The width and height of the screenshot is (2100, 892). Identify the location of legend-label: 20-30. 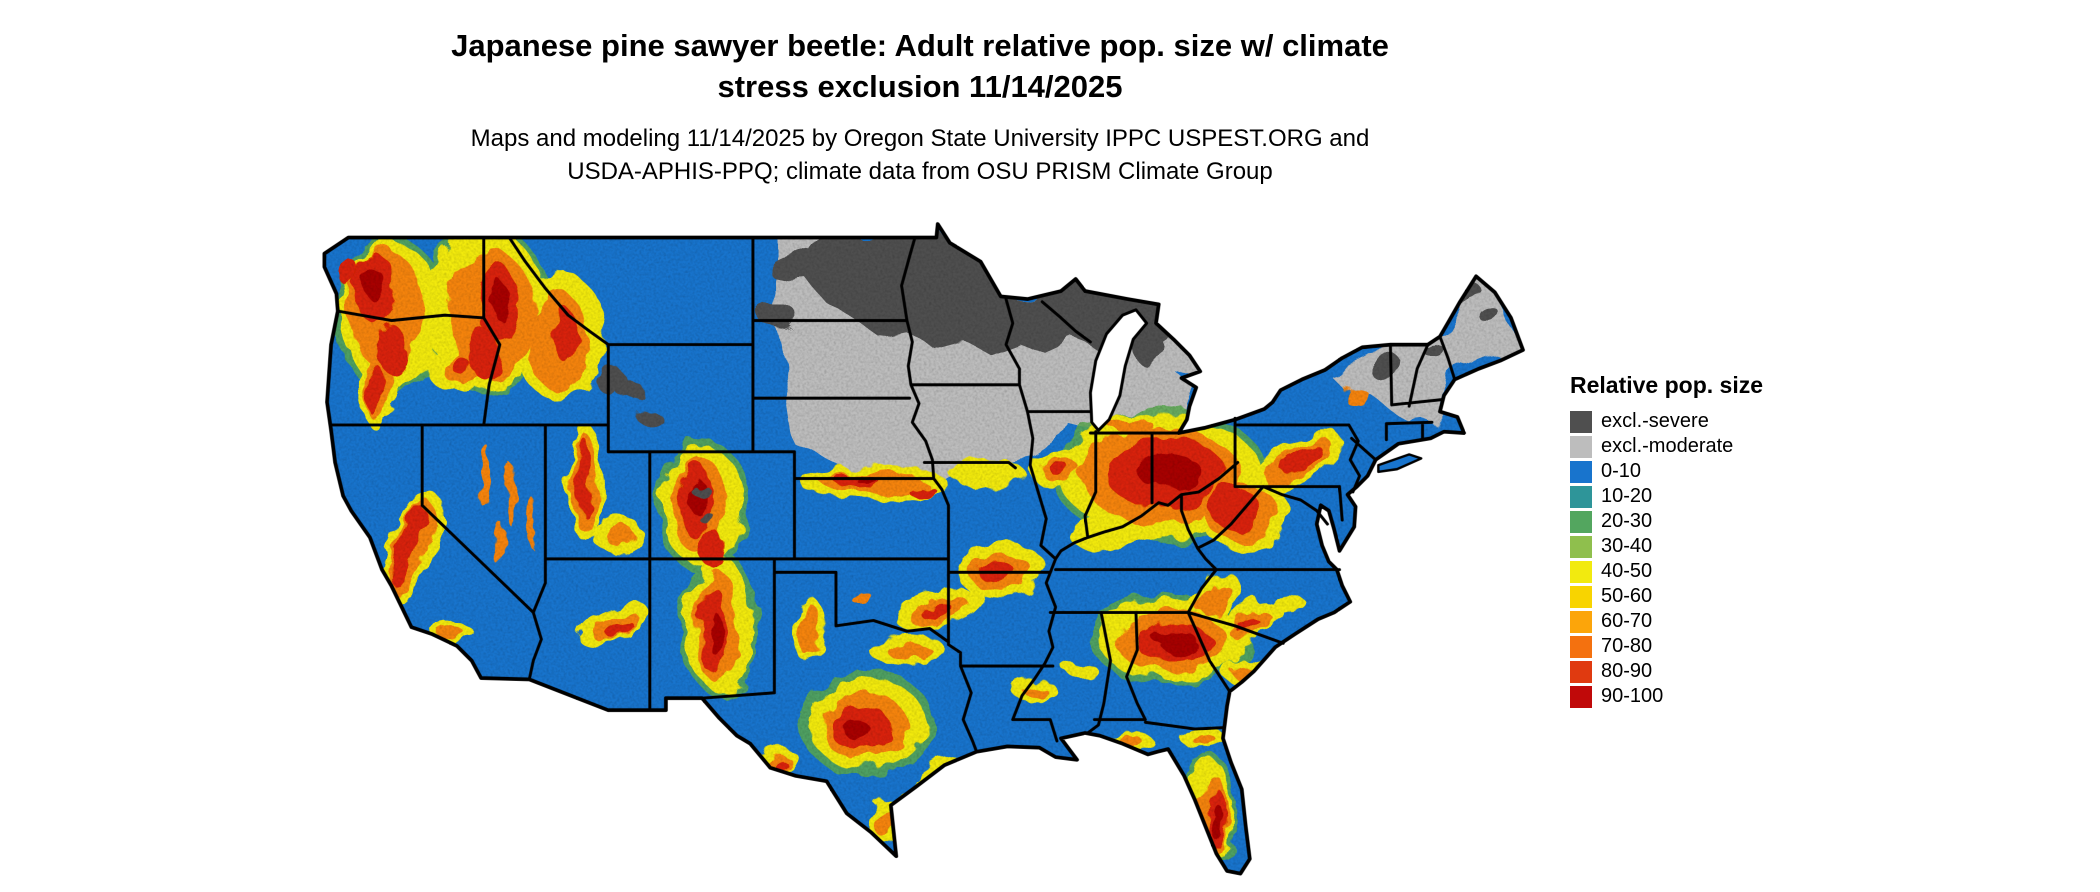
(1627, 521).